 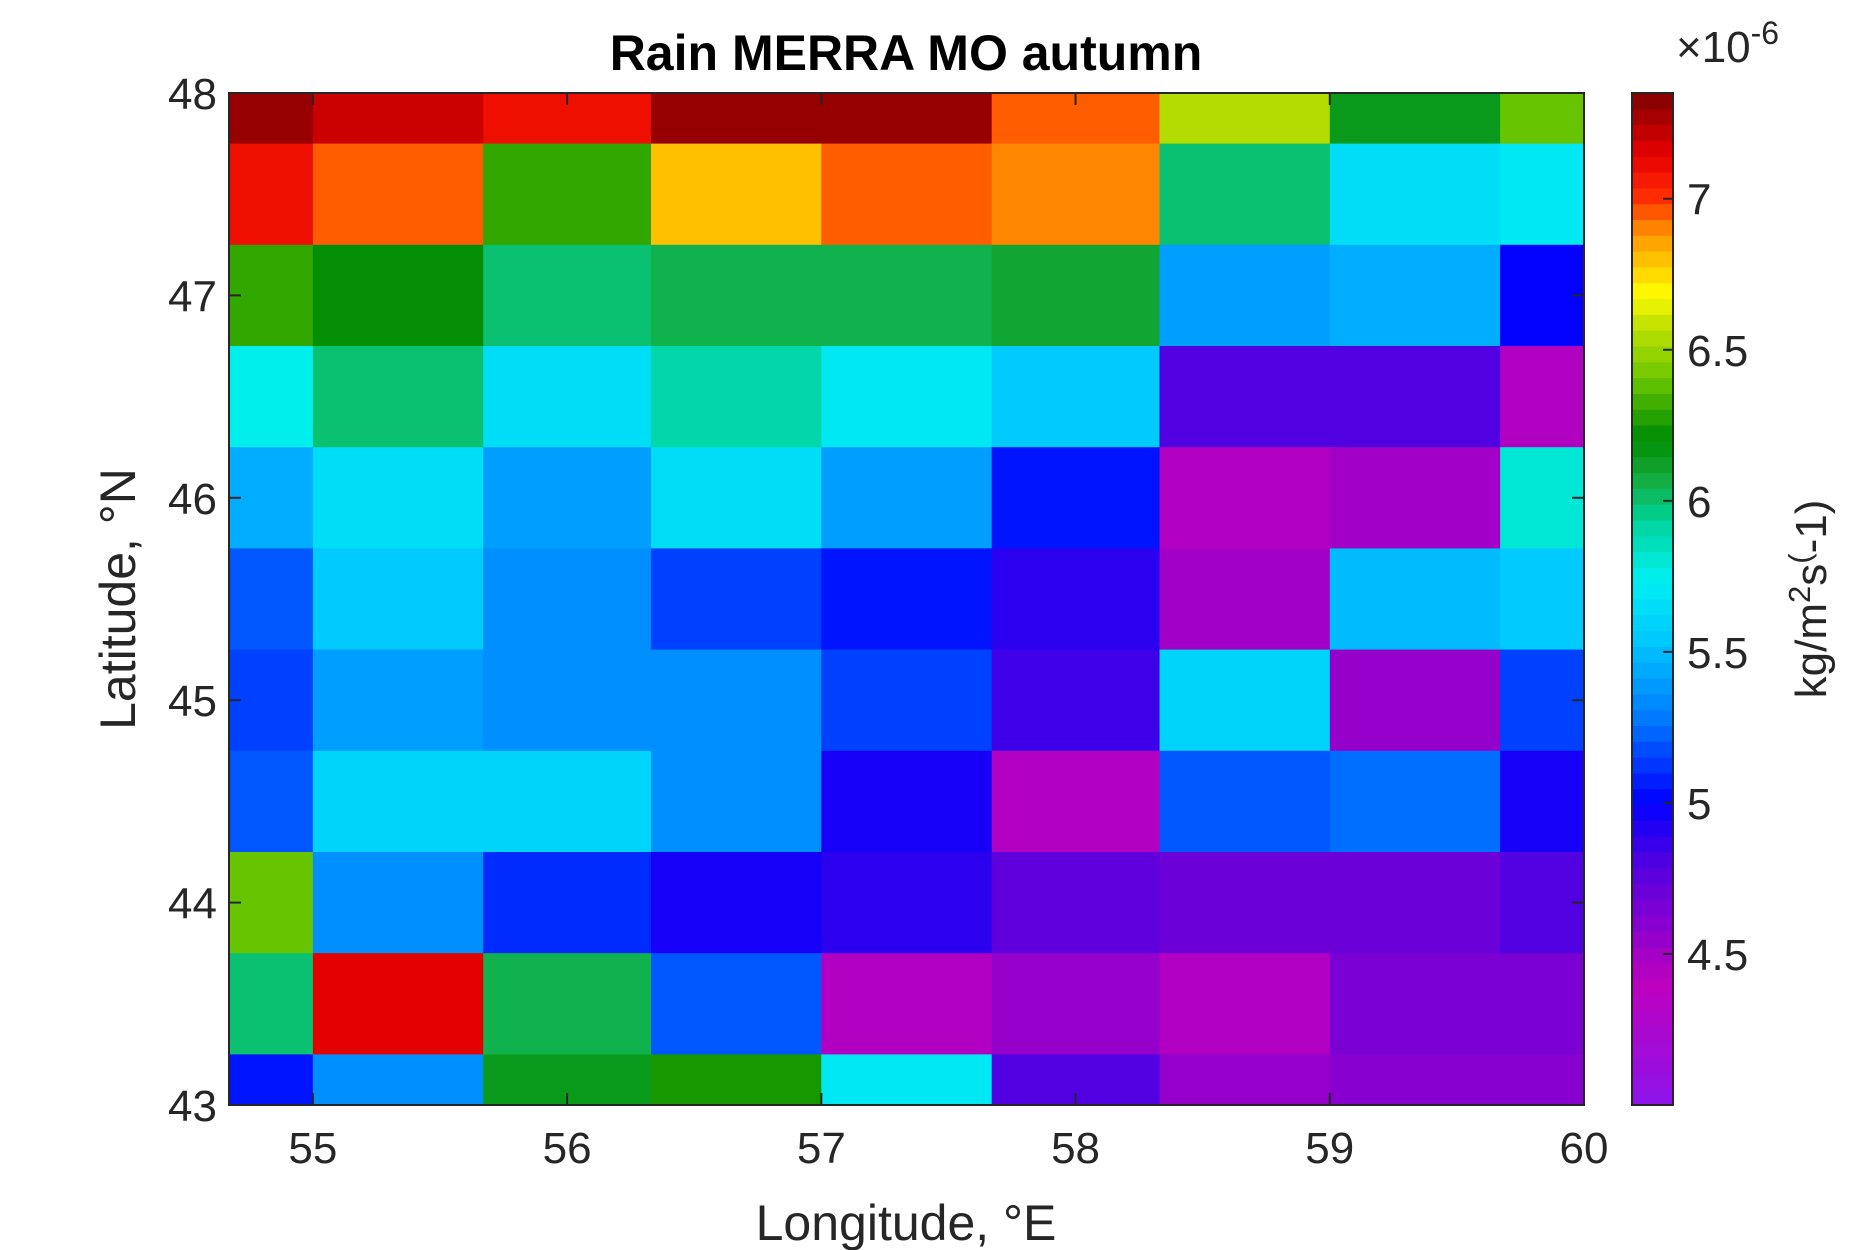 I want to click on y-tick-label: 43, so click(x=192, y=1106).